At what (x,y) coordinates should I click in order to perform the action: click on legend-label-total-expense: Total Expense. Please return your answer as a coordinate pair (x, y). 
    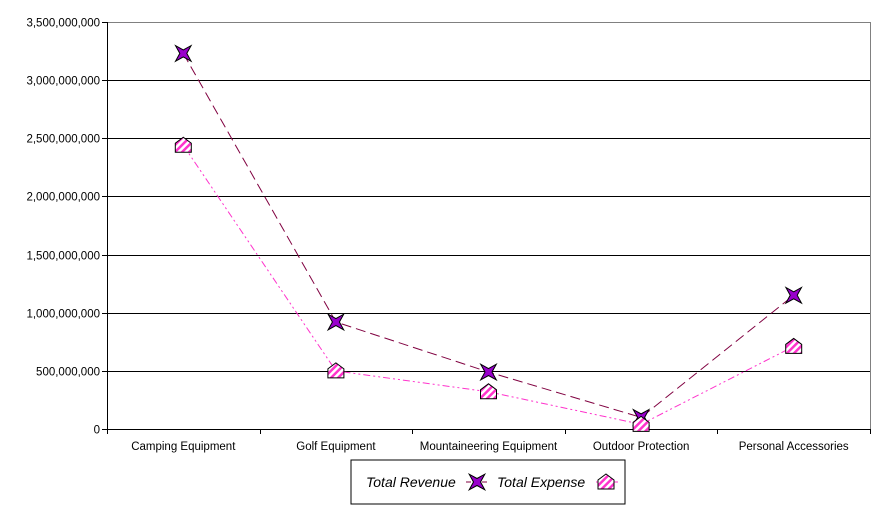
    Looking at the image, I should click on (541, 482).